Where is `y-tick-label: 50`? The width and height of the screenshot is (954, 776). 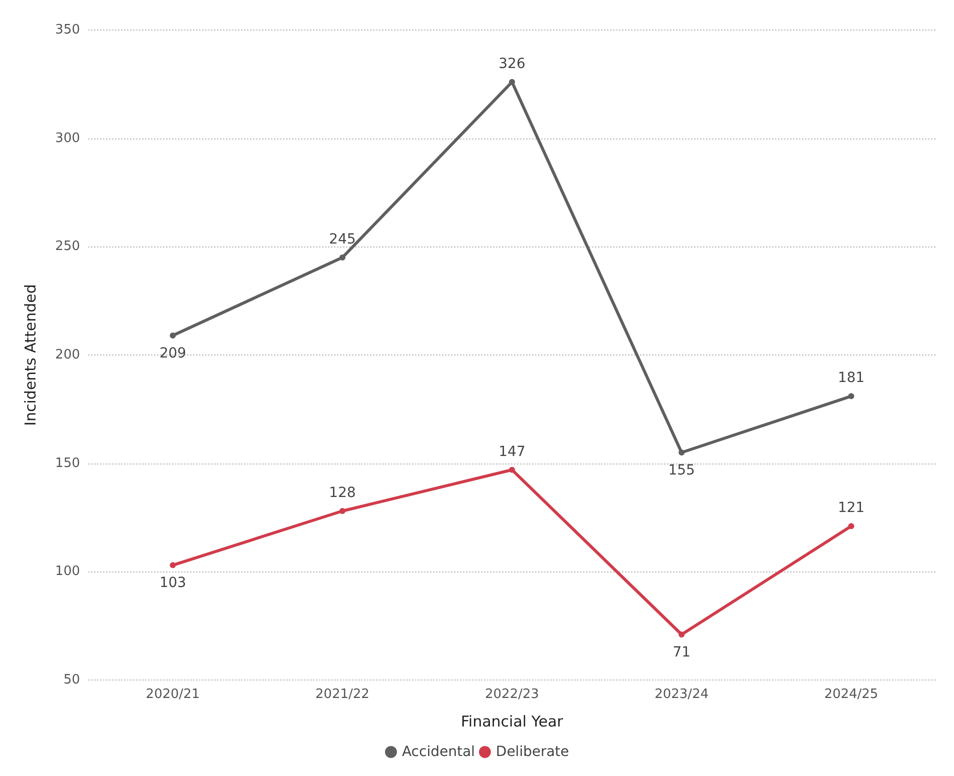 y-tick-label: 50 is located at coordinates (71, 680).